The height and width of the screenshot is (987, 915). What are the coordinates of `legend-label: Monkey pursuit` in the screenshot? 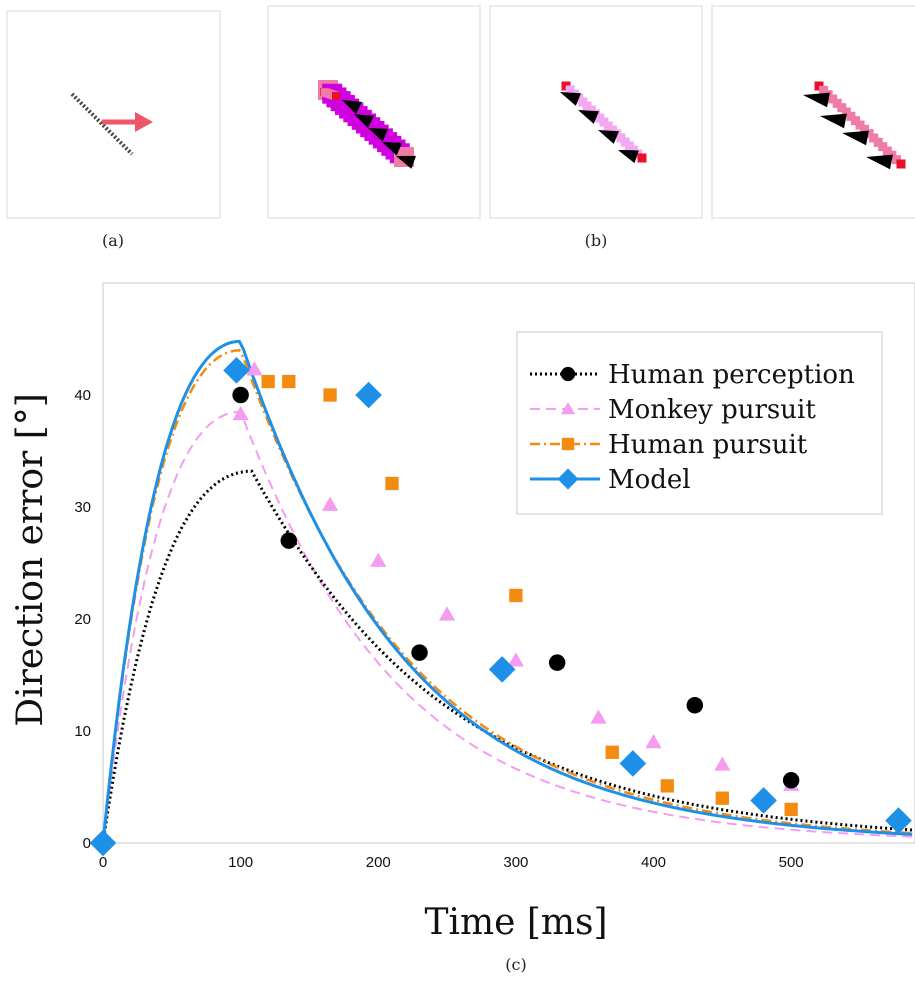 It's located at (712, 410).